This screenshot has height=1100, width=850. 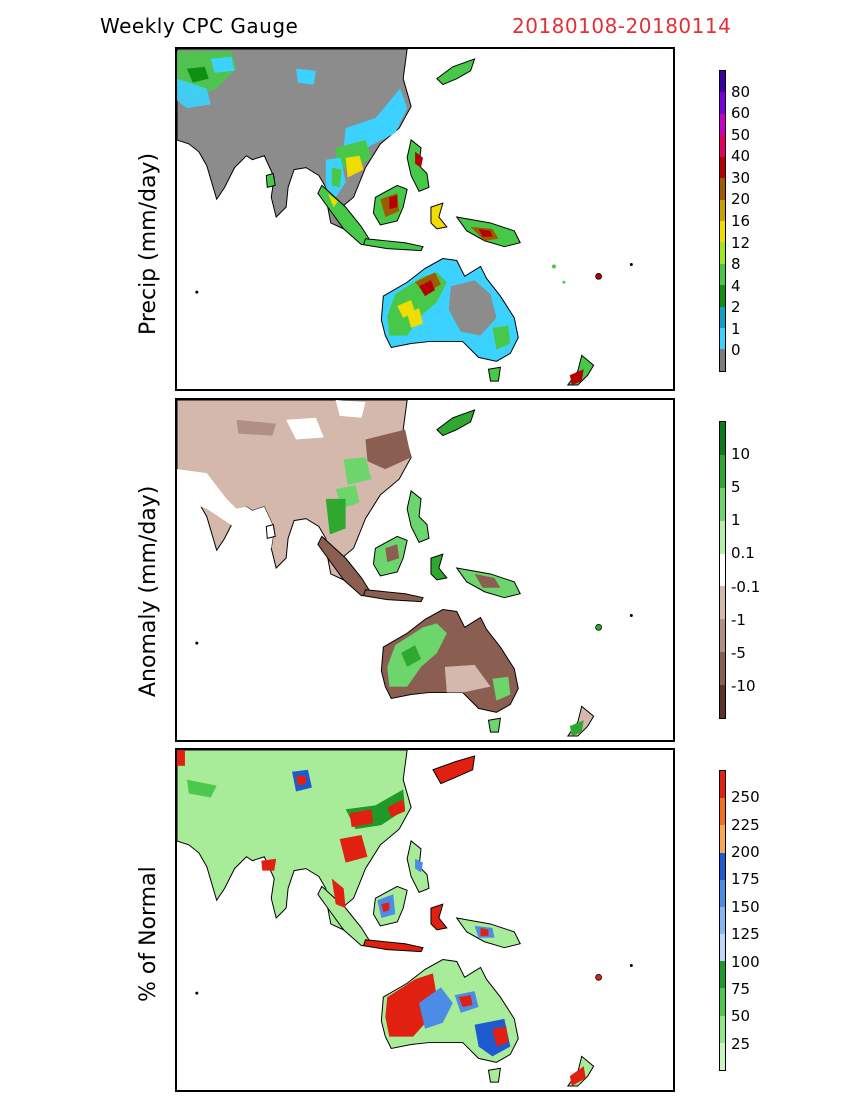 What do you see at coordinates (741, 242) in the screenshot?
I see `colorbar-label: 12` at bounding box center [741, 242].